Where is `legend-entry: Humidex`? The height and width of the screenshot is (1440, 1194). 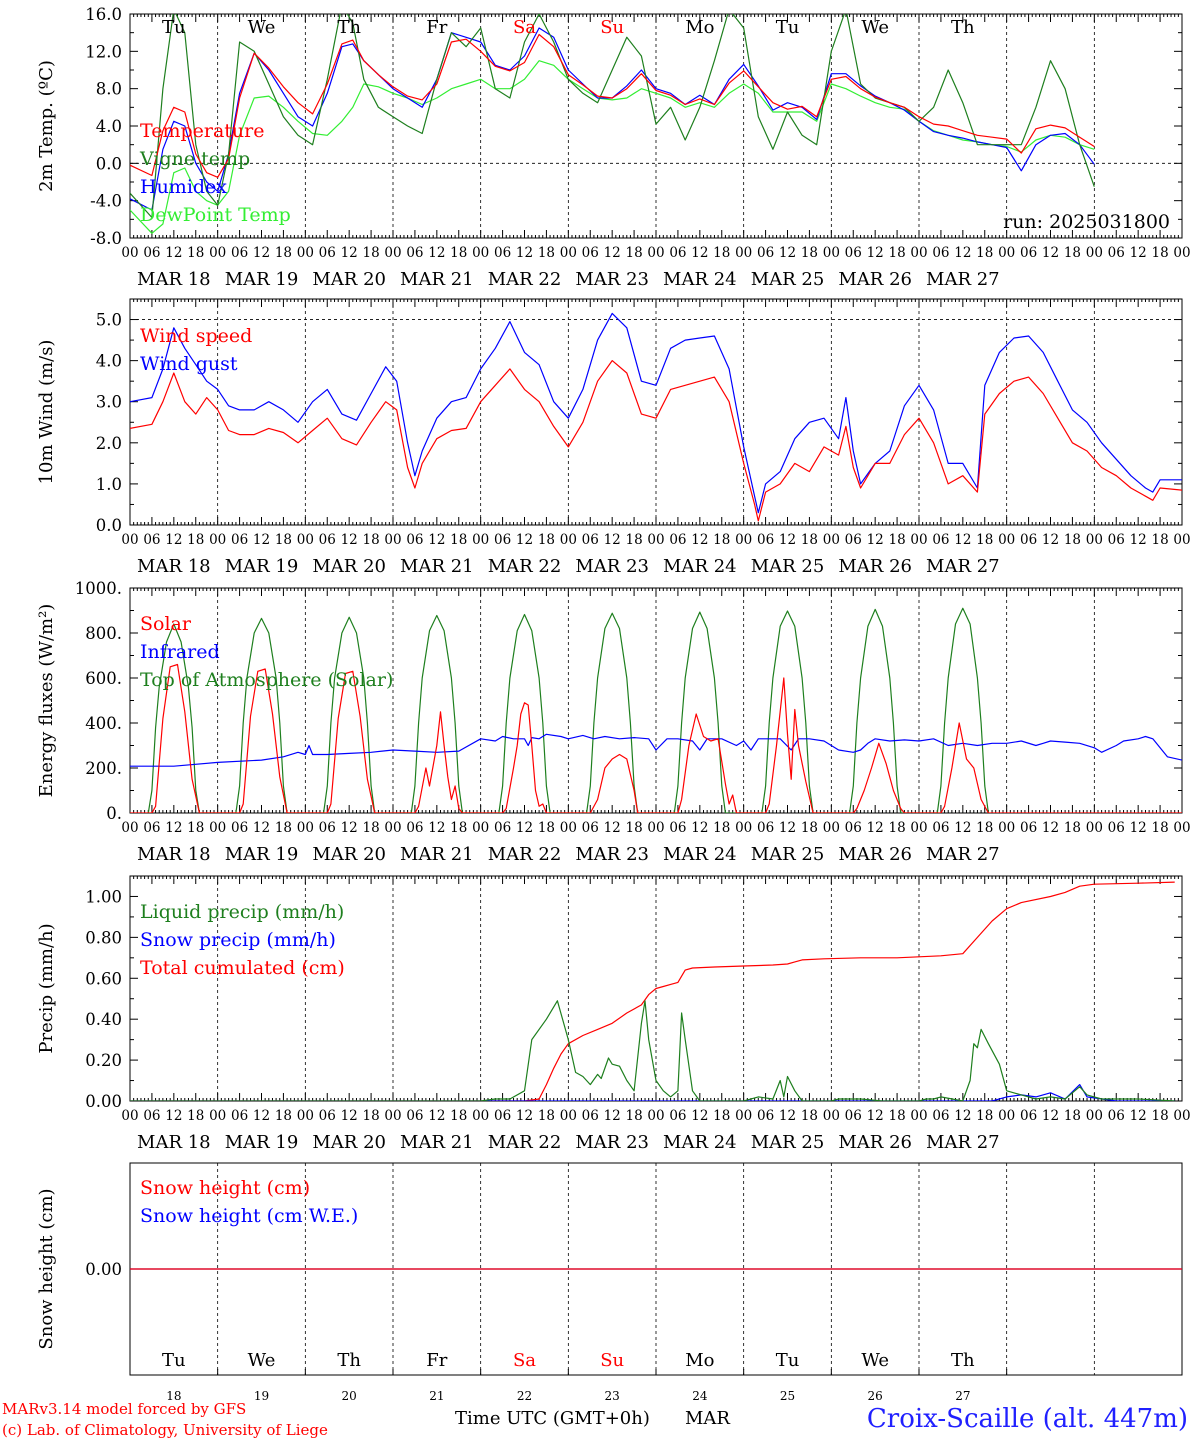 legend-entry: Humidex is located at coordinates (183, 187).